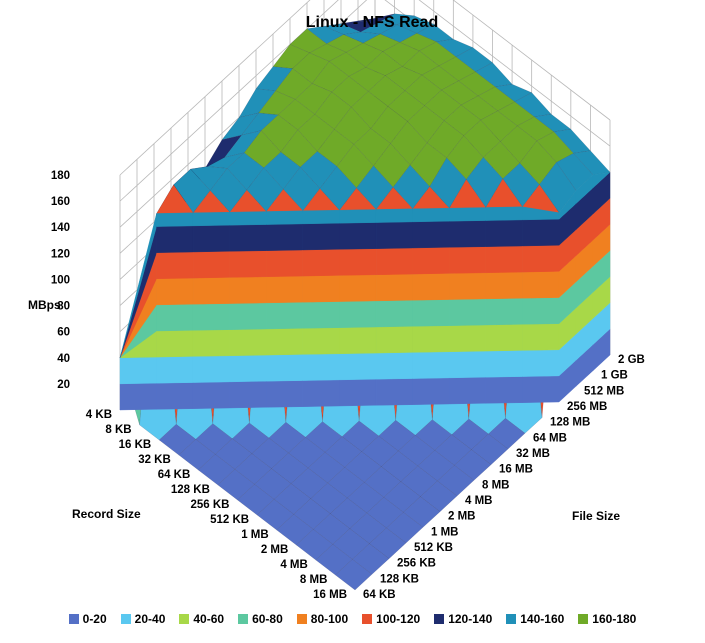 Image resolution: width=705 pixels, height=643 pixels. What do you see at coordinates (94, 619) in the screenshot?
I see `legend-label: 0-20` at bounding box center [94, 619].